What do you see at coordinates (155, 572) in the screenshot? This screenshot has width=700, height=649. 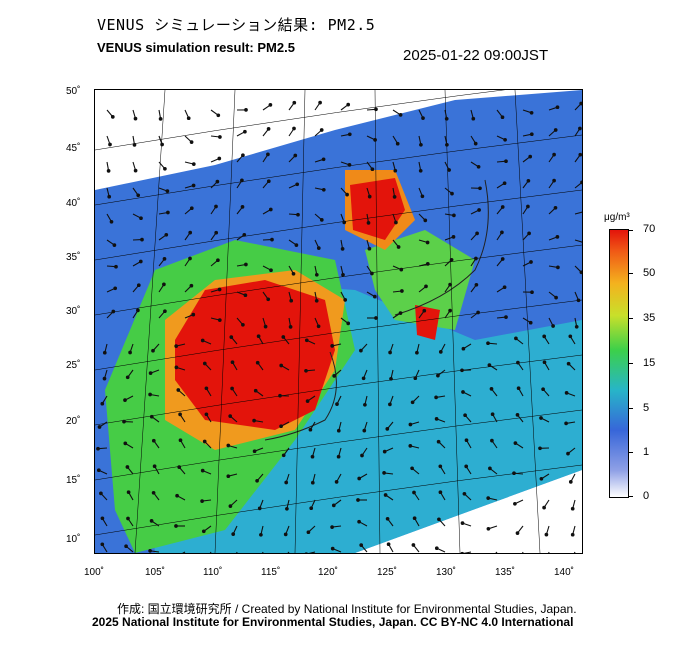 I see `lon-label: 105˚` at bounding box center [155, 572].